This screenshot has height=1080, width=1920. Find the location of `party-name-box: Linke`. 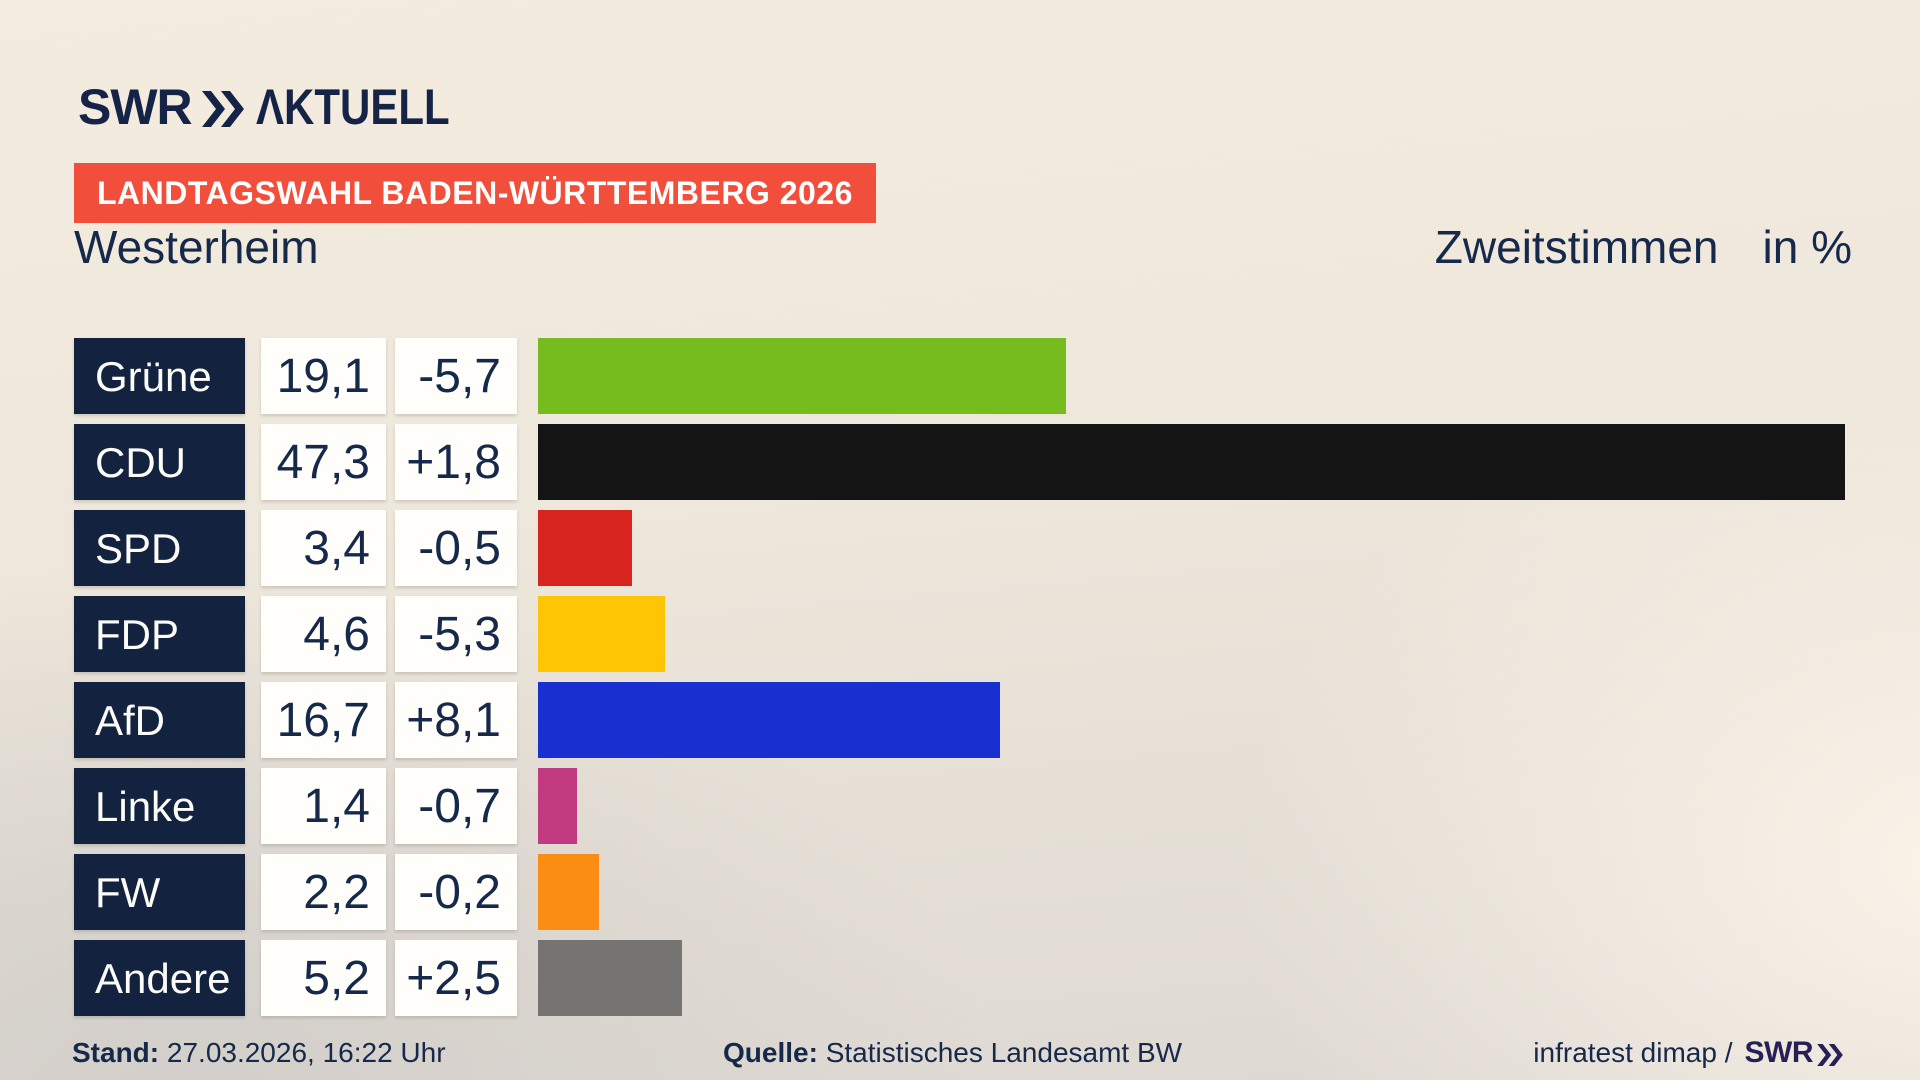

party-name-box: Linke is located at coordinates (159, 806).